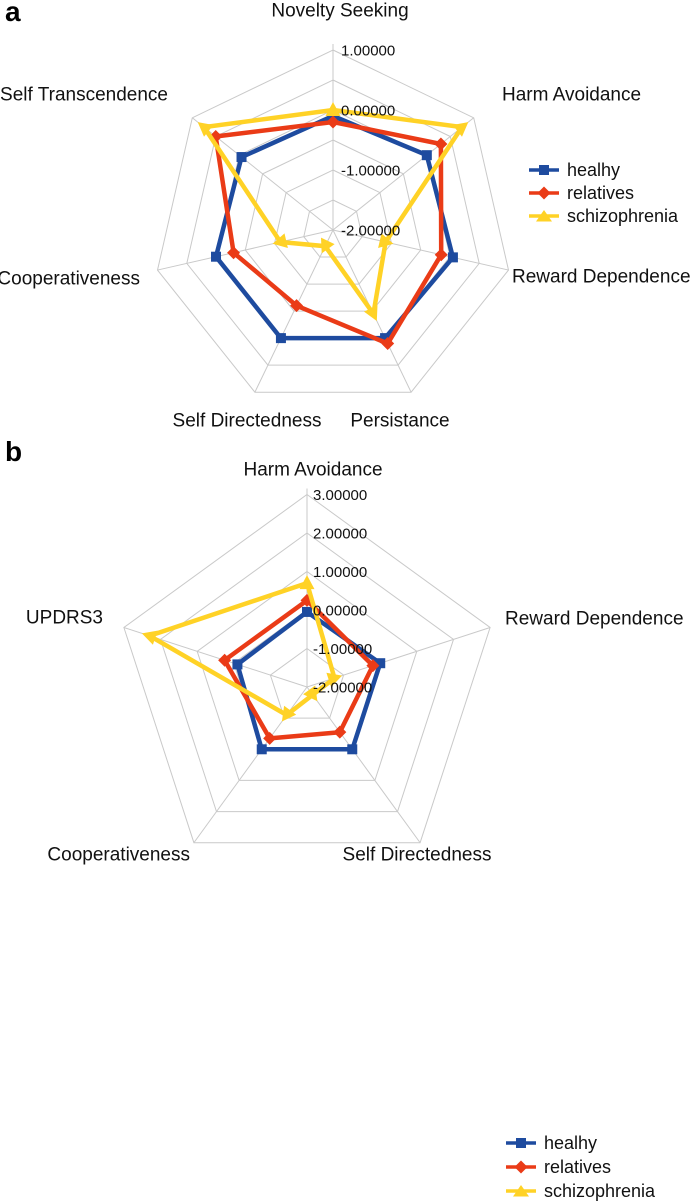  Describe the element at coordinates (340, 495) in the screenshot. I see `svg-text: 3.00000` at that location.